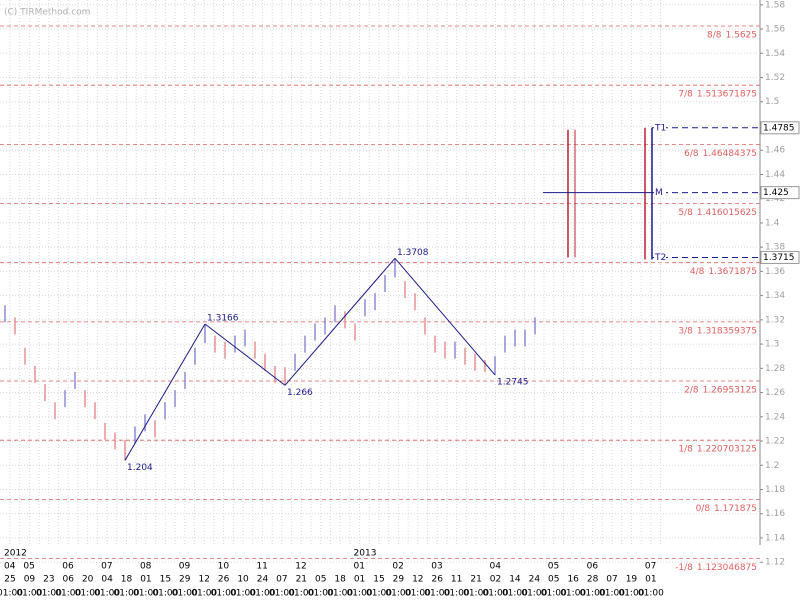 This screenshot has width=800, height=600. I want to click on y-tick-label: 1.58, so click(775, 5).